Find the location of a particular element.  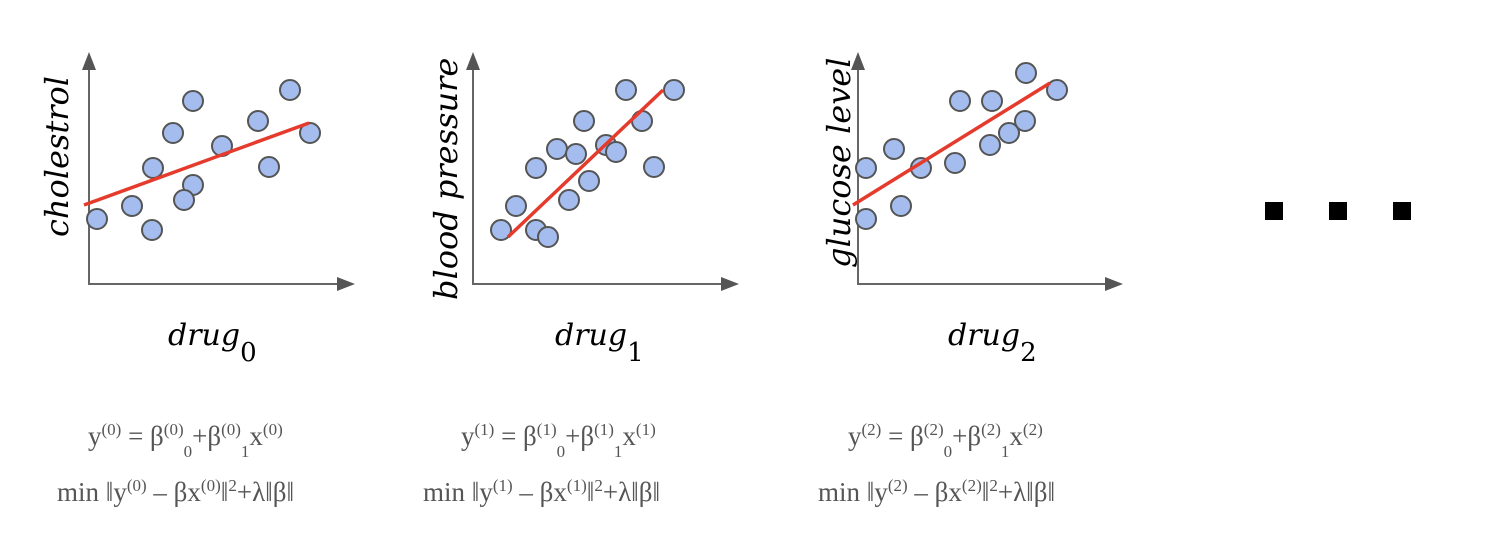

panel-1-model-equation: y(1) = β(1)0+β(1)1x(1) is located at coordinates (558, 440).